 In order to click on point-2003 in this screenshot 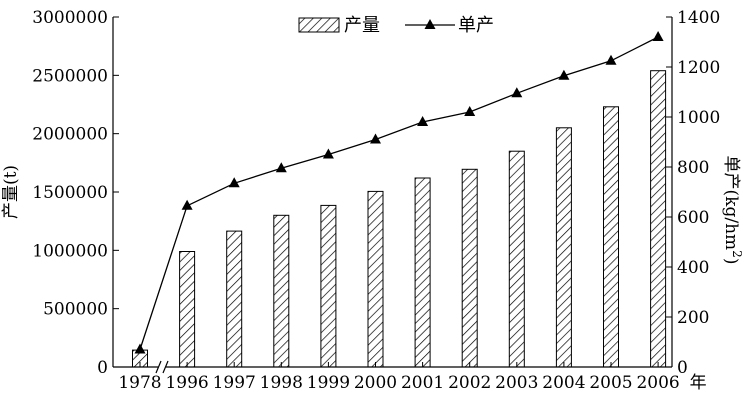, I will do `click(517, 92)`.